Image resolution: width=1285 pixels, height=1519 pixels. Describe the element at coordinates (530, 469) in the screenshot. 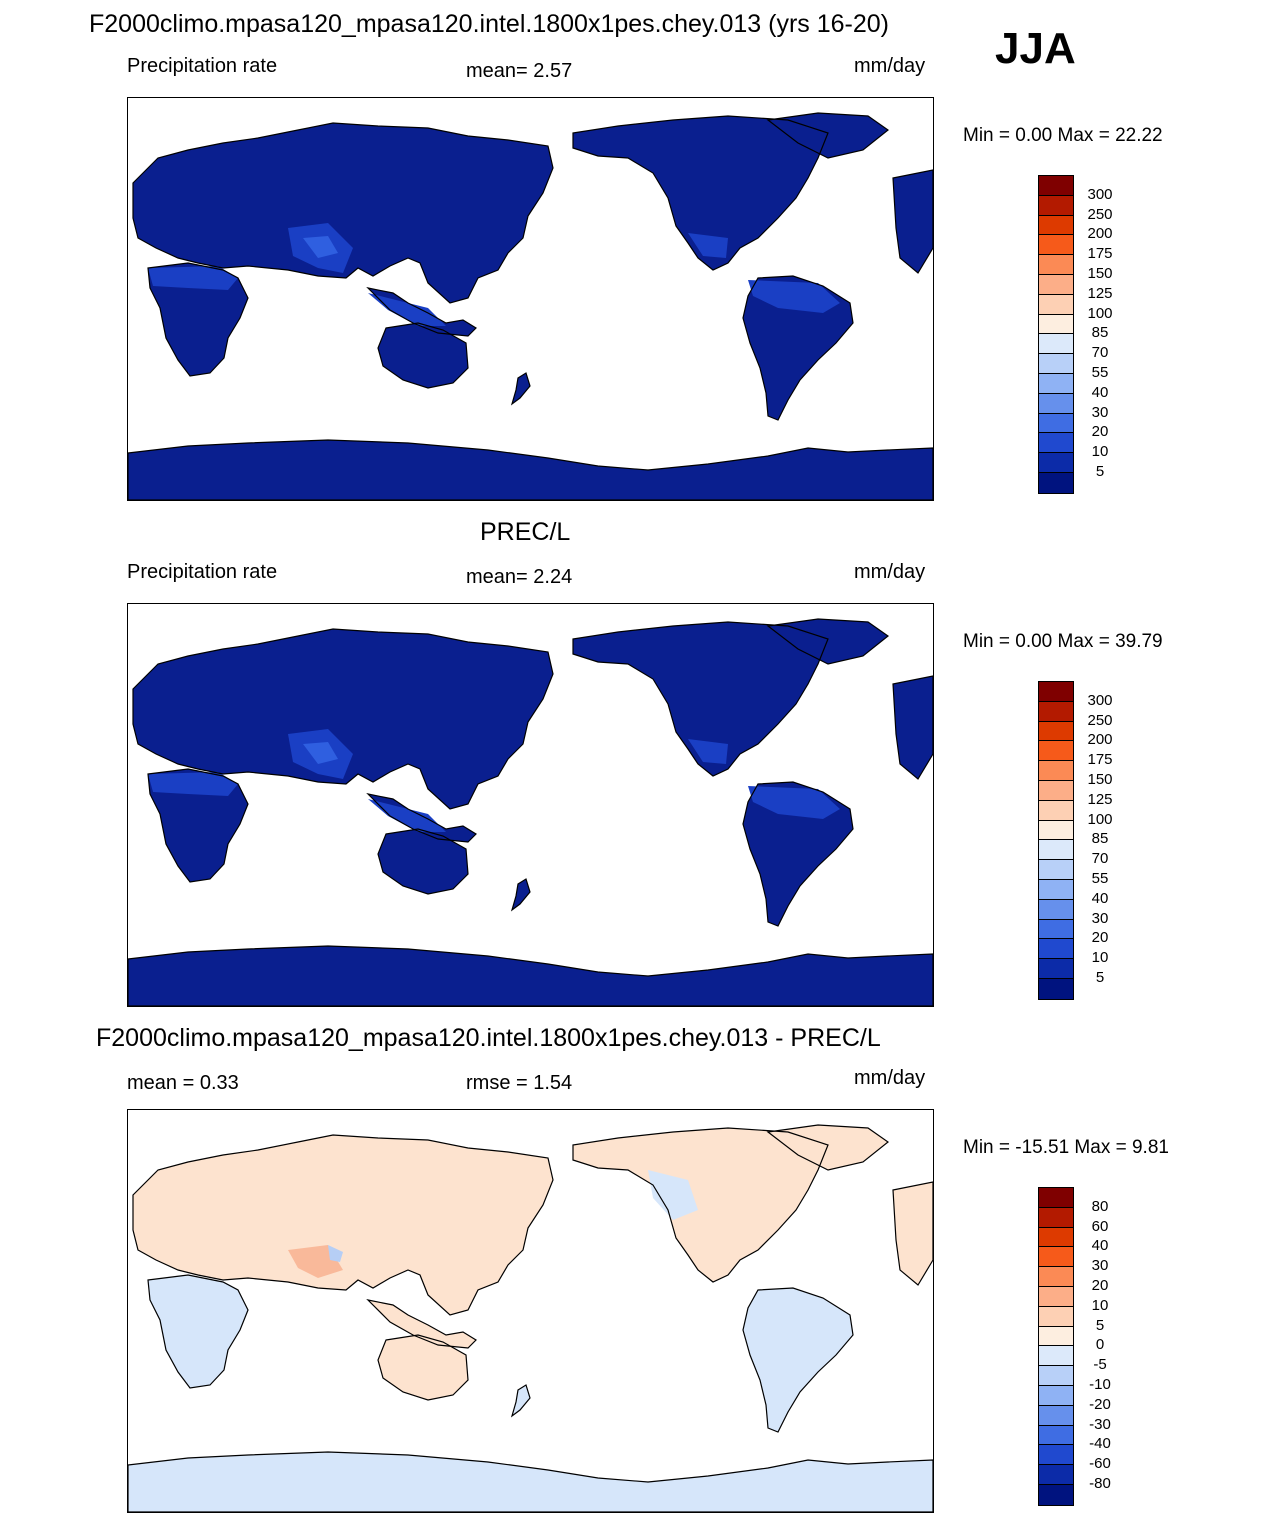

I see `coastline-antarctica` at that location.